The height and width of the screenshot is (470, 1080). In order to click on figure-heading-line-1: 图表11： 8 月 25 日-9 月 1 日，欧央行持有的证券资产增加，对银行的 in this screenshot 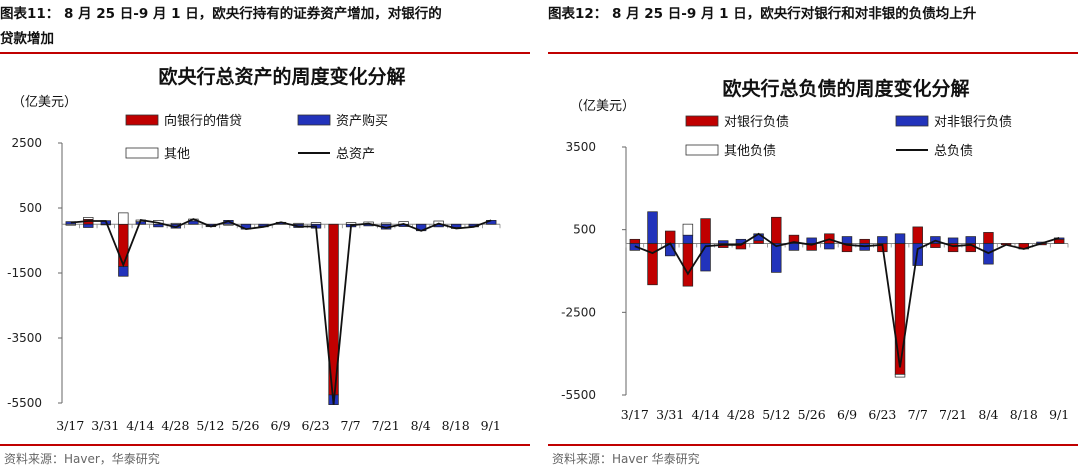, I will do `click(221, 14)`.